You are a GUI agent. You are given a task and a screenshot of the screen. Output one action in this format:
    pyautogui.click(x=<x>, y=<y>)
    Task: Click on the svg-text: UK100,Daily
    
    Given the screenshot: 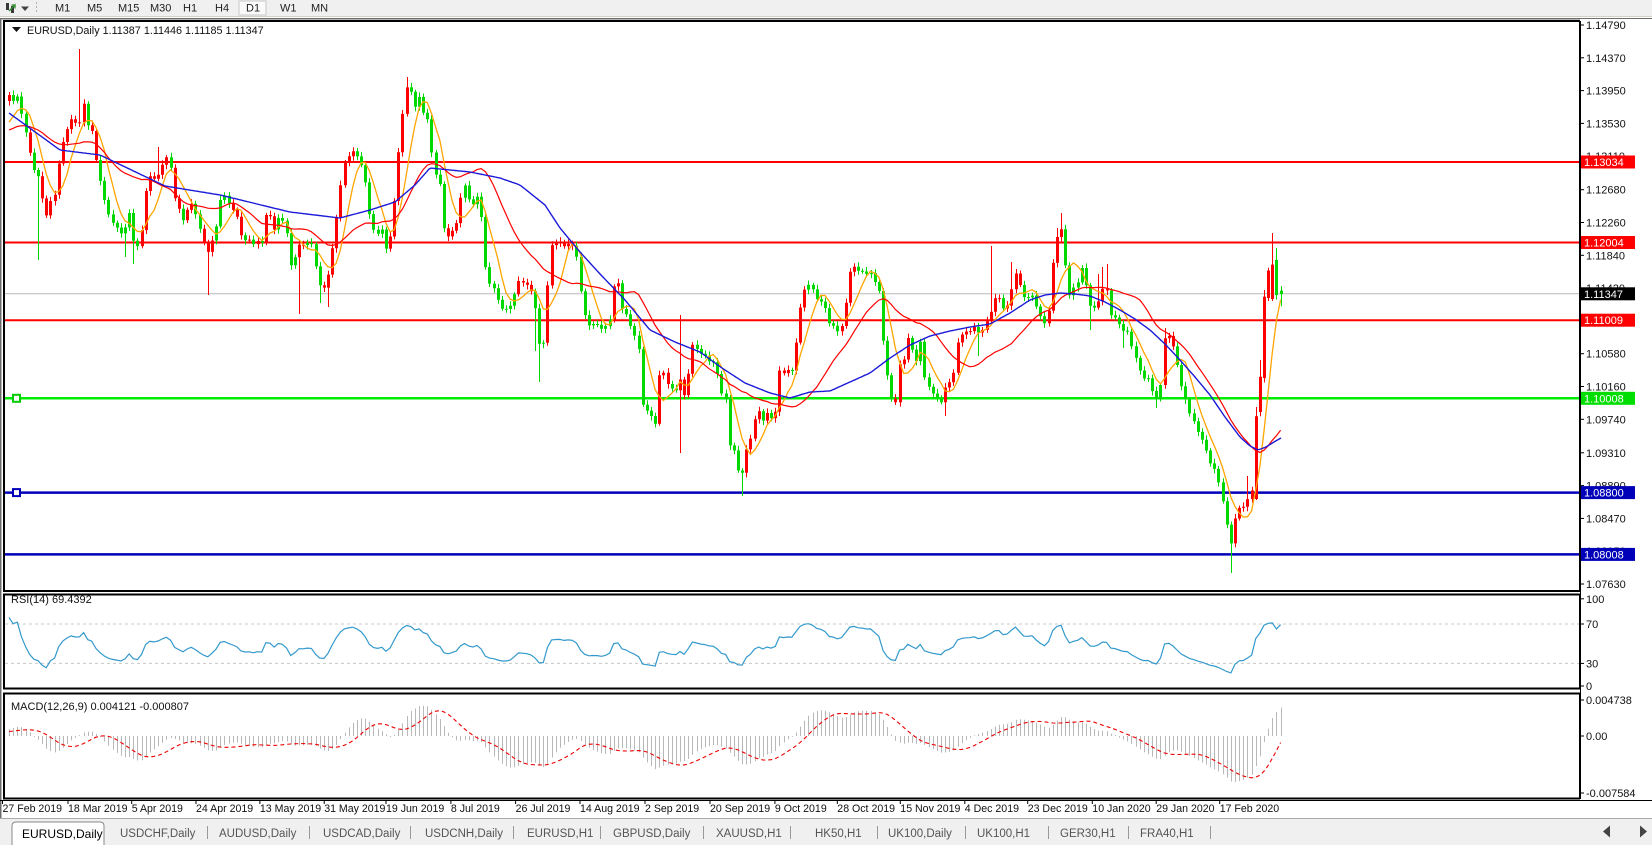 What is the action you would take?
    pyautogui.click(x=920, y=834)
    